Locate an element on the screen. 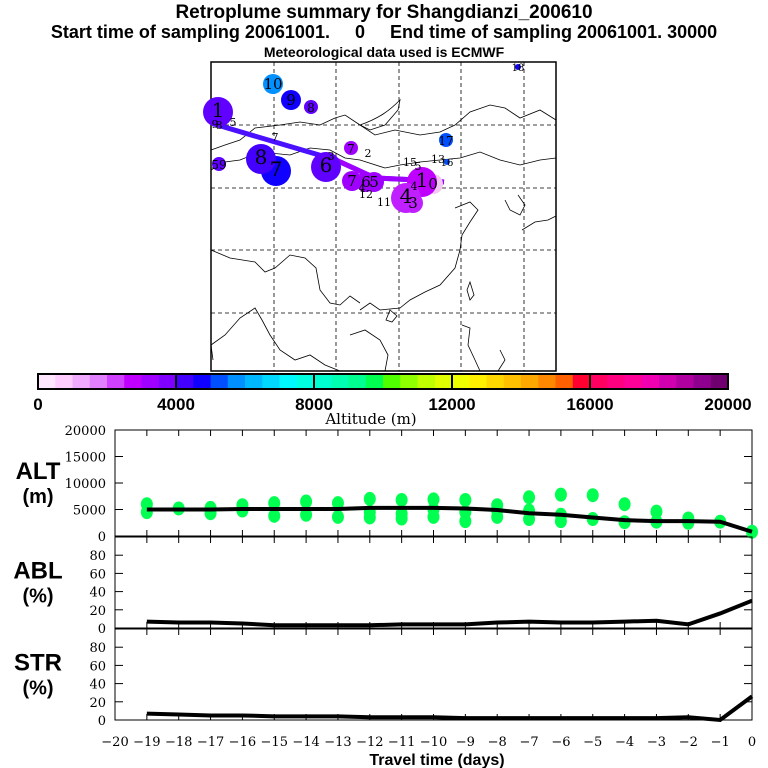  panel-label: ALT is located at coordinates (38, 471).